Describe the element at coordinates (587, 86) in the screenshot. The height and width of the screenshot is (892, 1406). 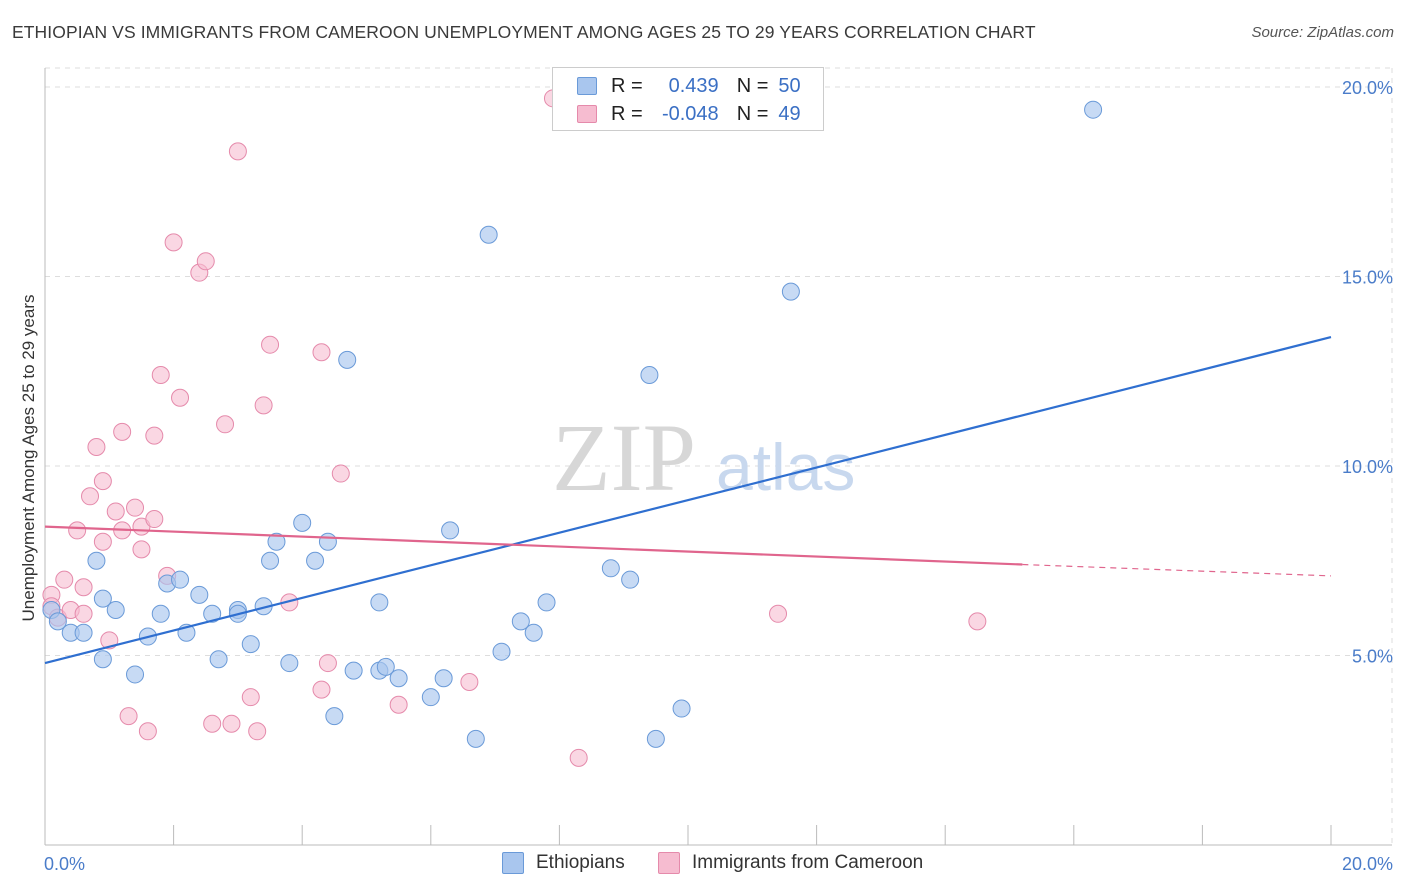
I see `legend-swatch-blue` at that location.